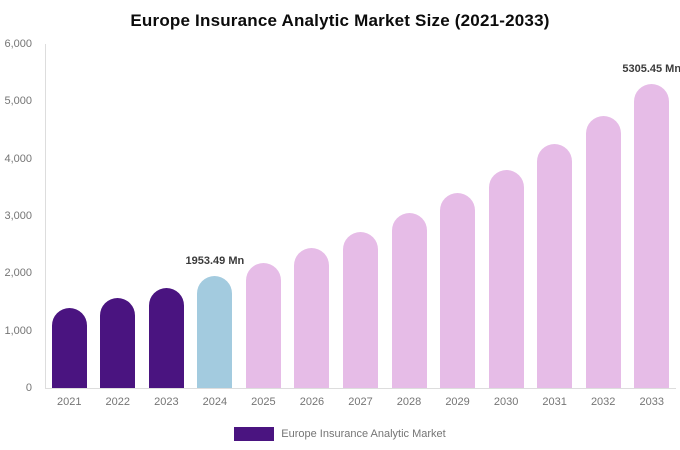  I want to click on bar-2024, so click(215, 331).